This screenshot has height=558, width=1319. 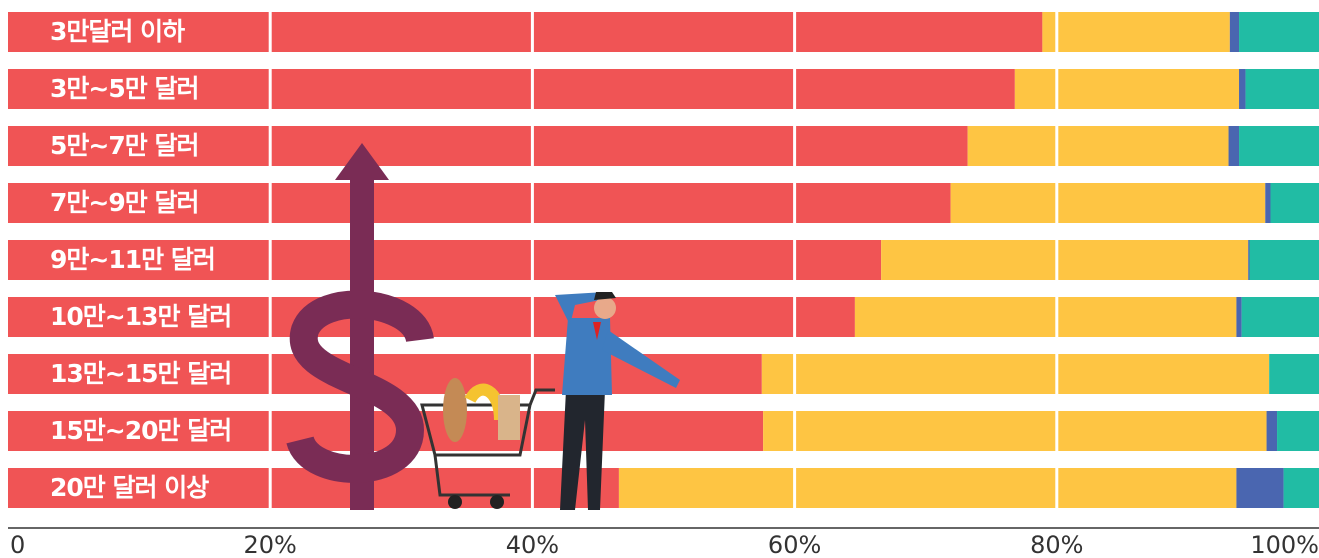 I want to click on x-tick-label: 80%, so click(x=1056, y=544).